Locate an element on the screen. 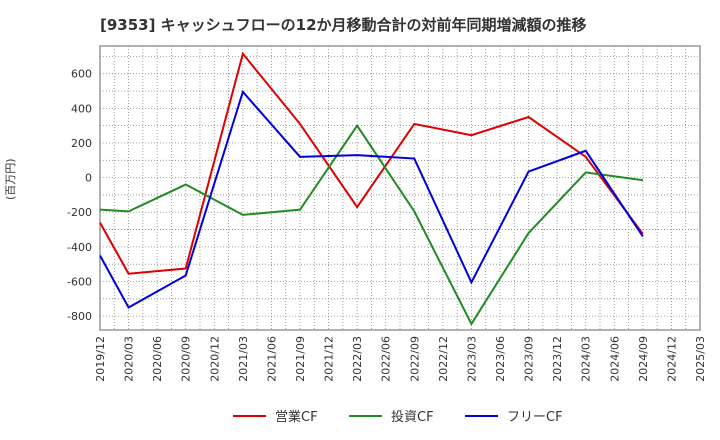 The width and height of the screenshot is (720, 440). x-tick-label: 2022/03 is located at coordinates (357, 359).